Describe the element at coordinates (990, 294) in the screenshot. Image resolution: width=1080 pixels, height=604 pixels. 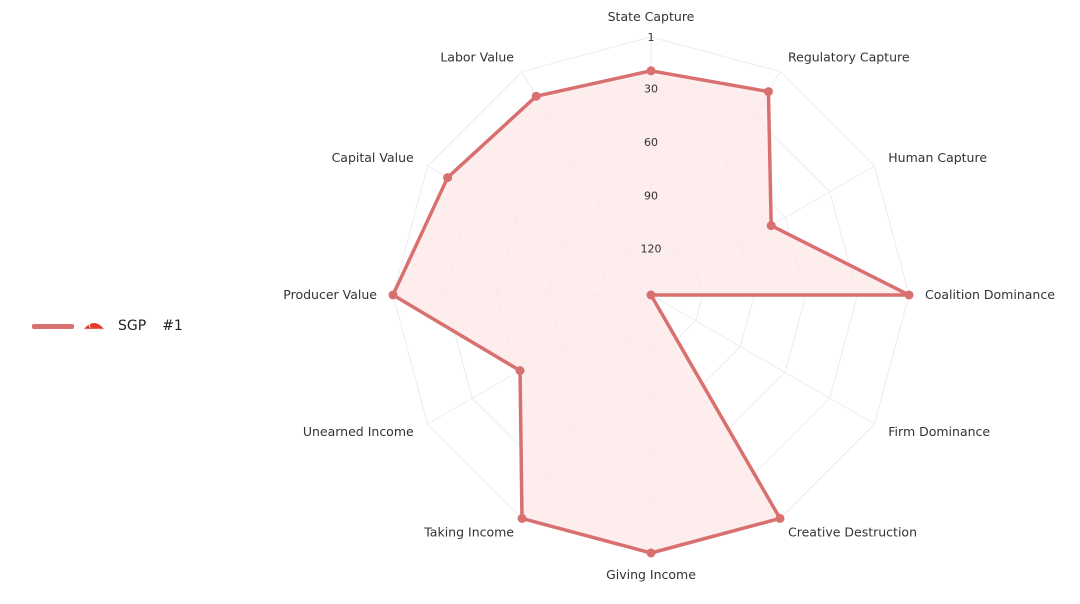
I see `axis-label: Coalition Dominance` at that location.